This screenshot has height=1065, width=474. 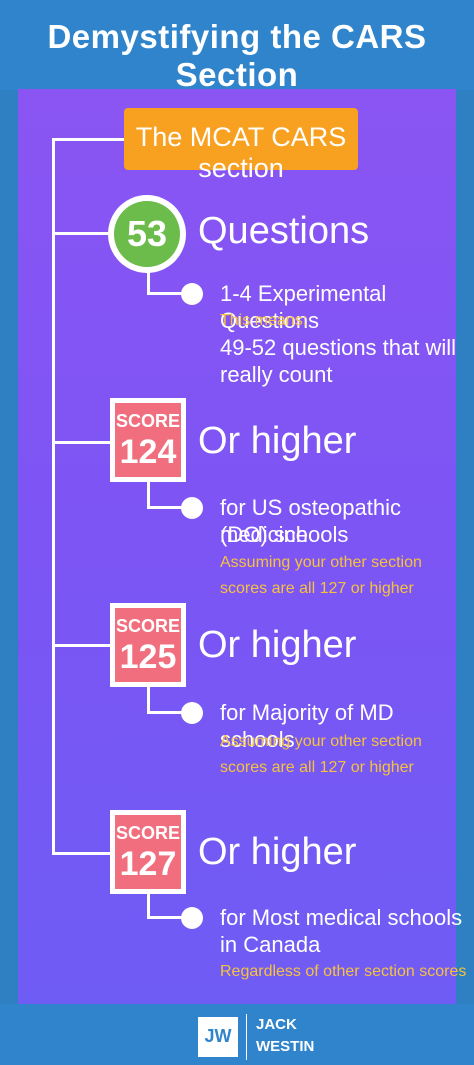 What do you see at coordinates (148, 452) in the screenshot?
I see `score-value: 124` at bounding box center [148, 452].